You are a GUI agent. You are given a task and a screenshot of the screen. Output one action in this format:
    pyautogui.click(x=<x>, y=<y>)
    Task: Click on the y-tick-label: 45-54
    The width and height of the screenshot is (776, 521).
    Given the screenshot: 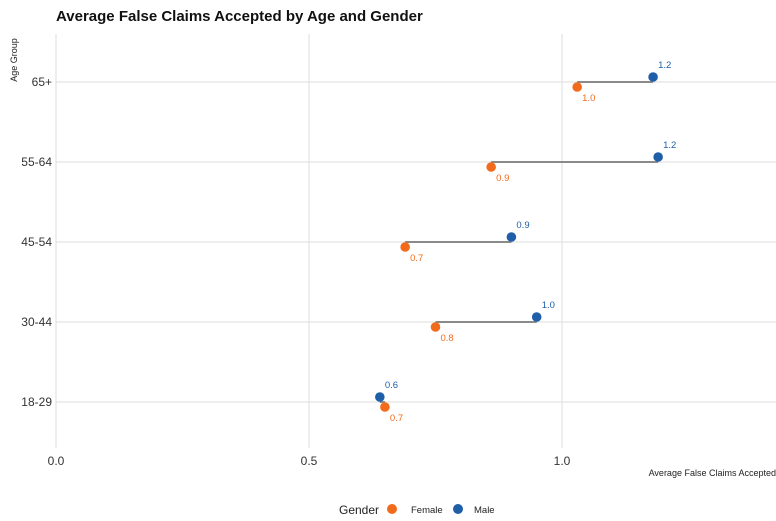 What is the action you would take?
    pyautogui.click(x=36, y=242)
    